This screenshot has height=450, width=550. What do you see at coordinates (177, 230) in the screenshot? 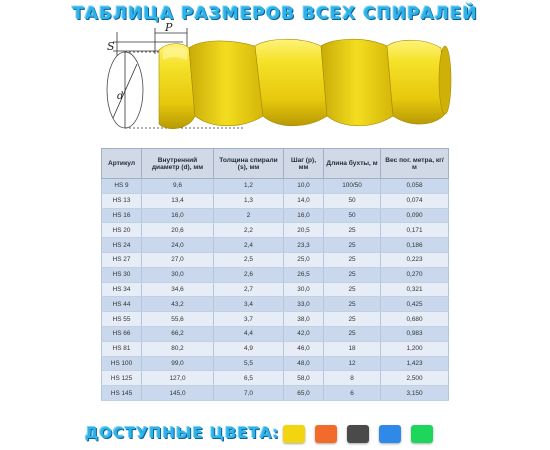
I see `table-cell: 20,6` at bounding box center [177, 230].